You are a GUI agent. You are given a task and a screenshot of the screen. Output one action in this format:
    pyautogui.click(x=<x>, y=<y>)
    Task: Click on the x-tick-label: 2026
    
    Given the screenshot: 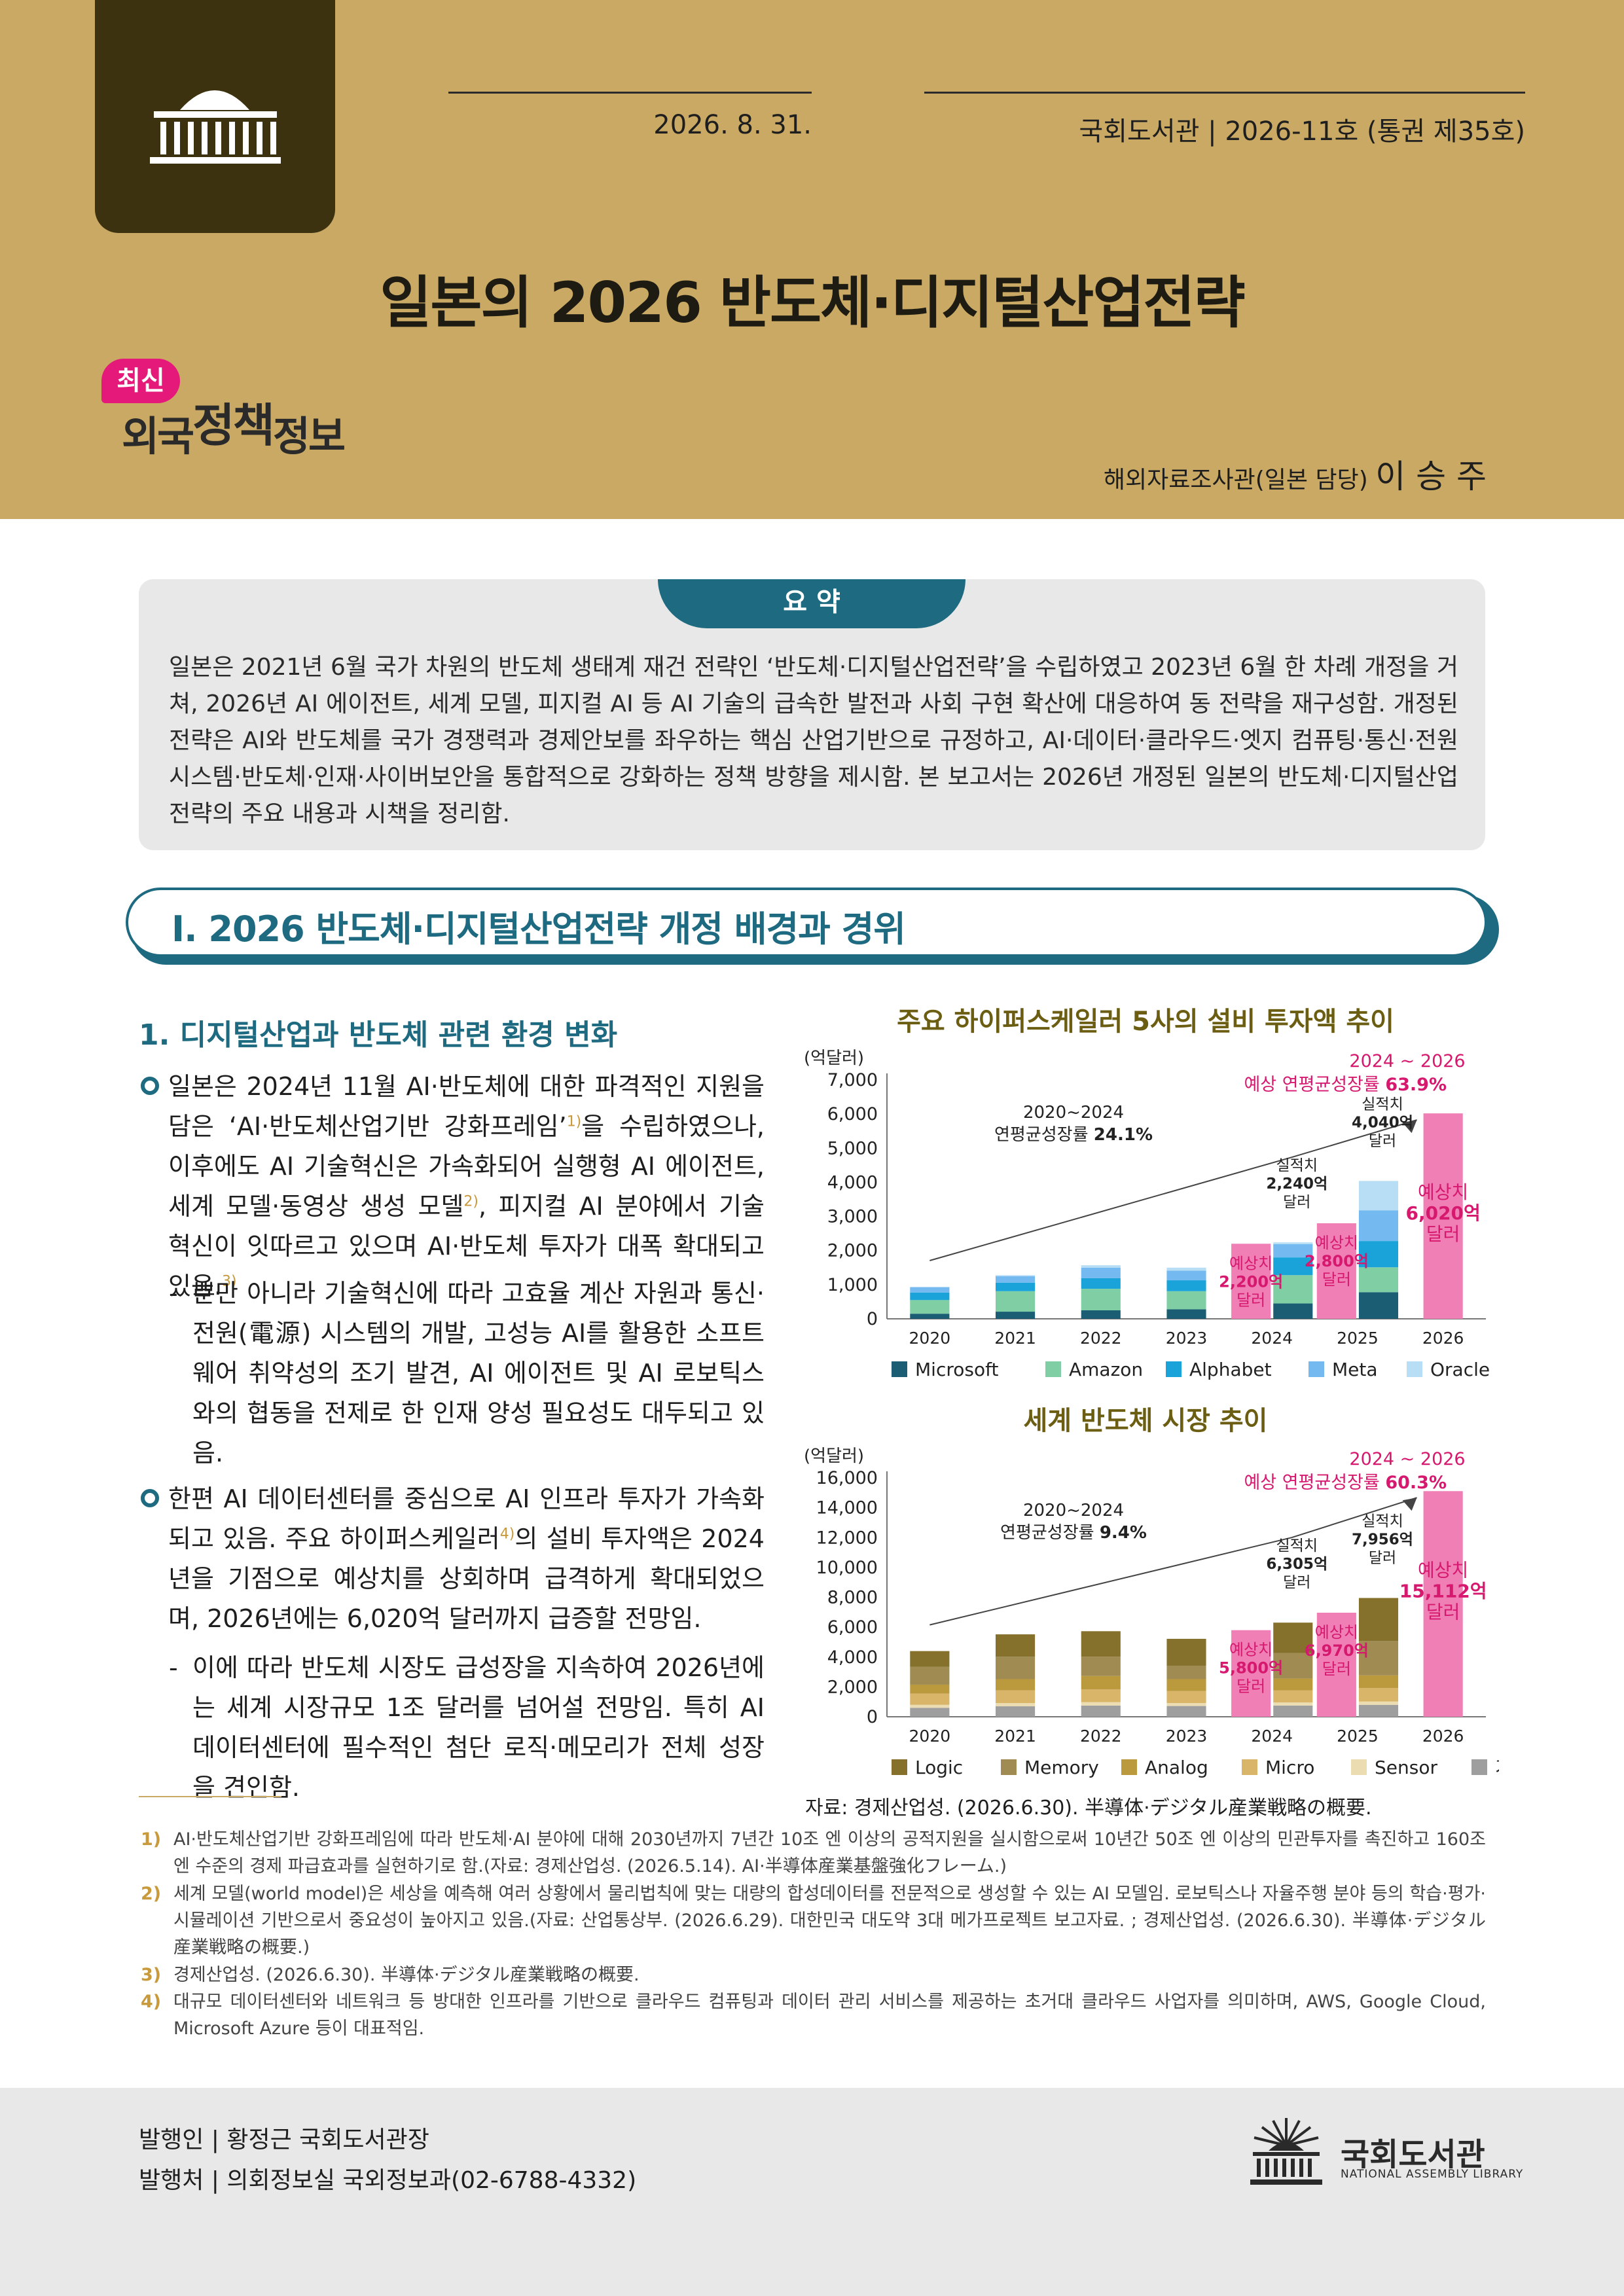 What is the action you would take?
    pyautogui.click(x=1443, y=1736)
    